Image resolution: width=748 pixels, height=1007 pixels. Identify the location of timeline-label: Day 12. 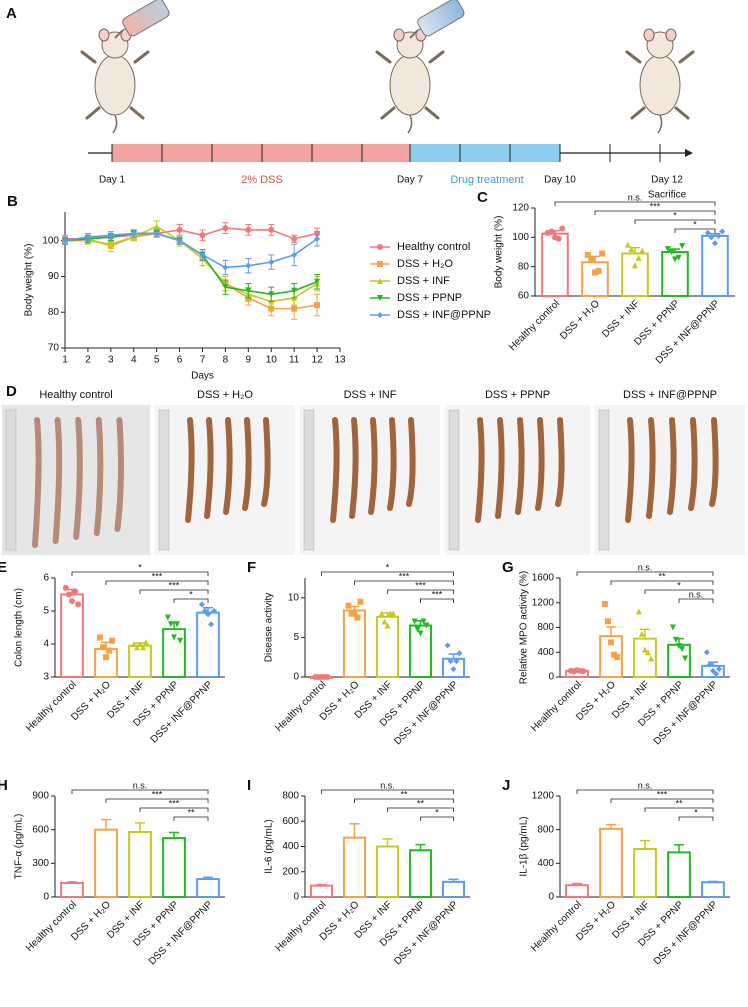
(667, 180).